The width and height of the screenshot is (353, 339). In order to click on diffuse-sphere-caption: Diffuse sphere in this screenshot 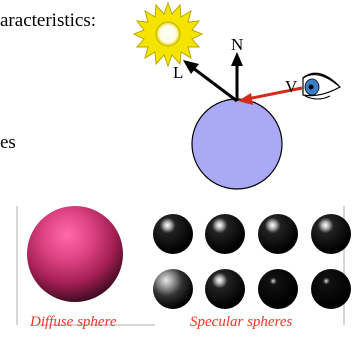, I will do `click(73, 322)`.